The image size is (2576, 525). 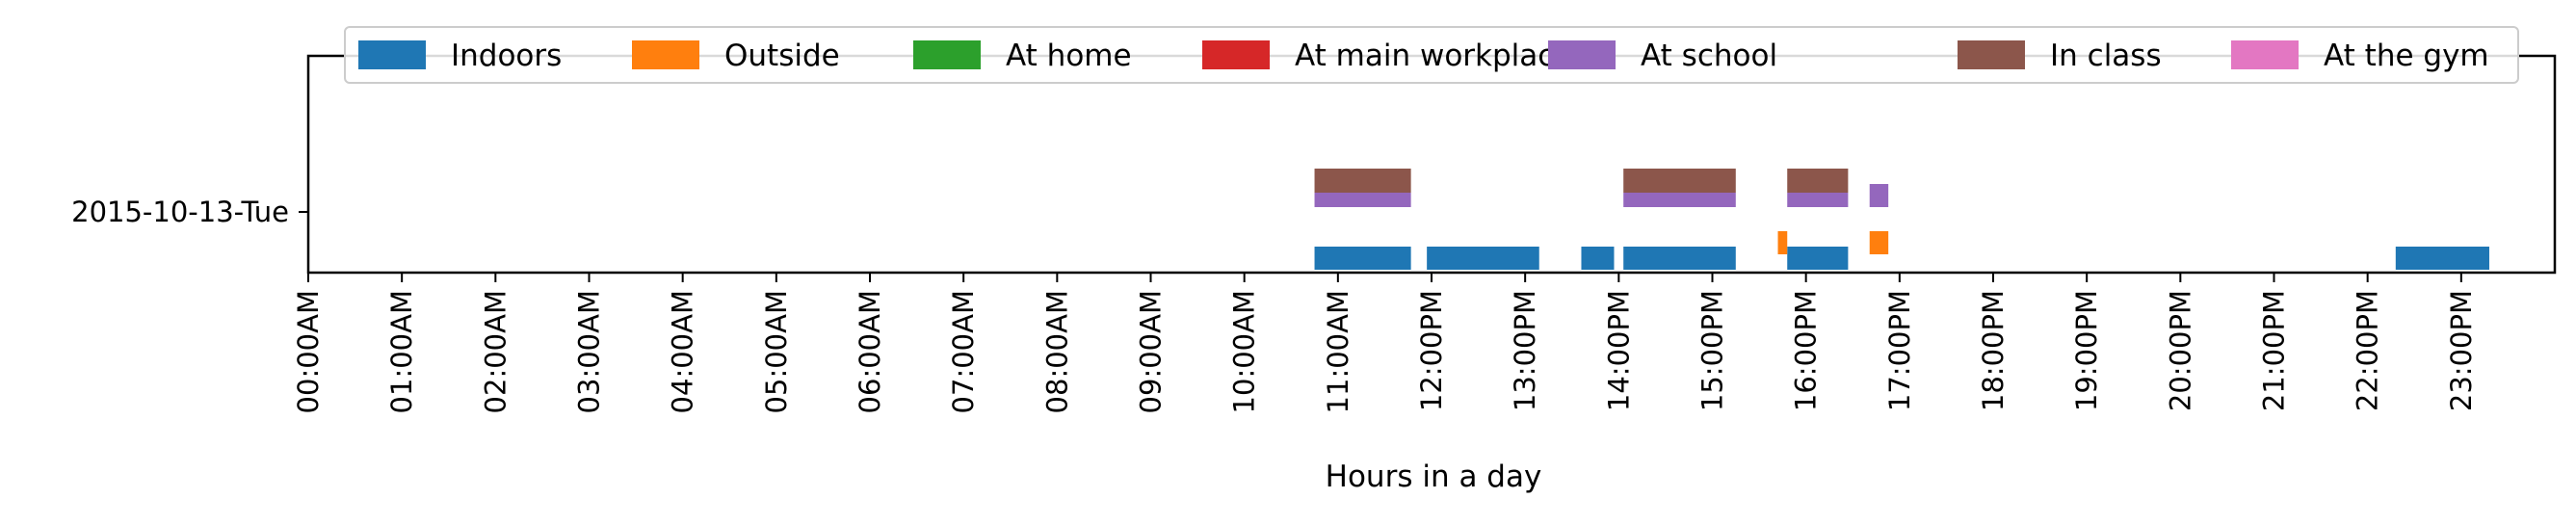 What do you see at coordinates (308, 351) in the screenshot?
I see `x-tick-label-0: 00:00AM` at bounding box center [308, 351].